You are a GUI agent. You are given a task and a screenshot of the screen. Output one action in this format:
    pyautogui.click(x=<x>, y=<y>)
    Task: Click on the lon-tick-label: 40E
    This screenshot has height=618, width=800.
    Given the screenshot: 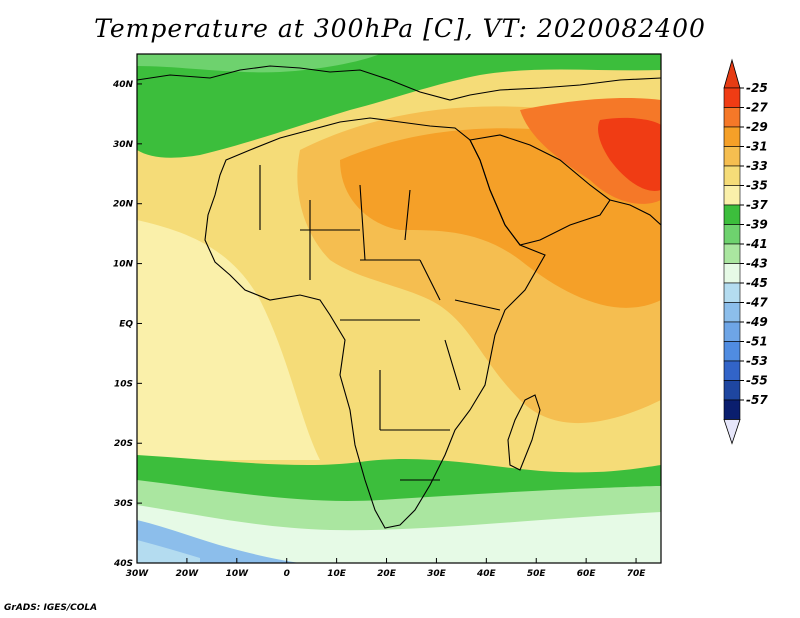 What is the action you would take?
    pyautogui.click(x=486, y=574)
    